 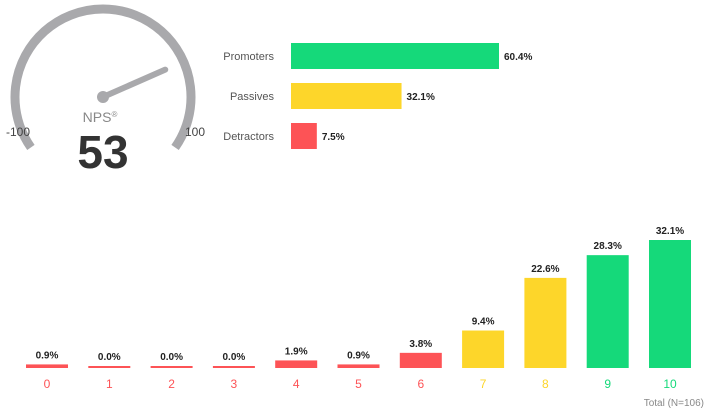 What do you see at coordinates (195, 132) in the screenshot?
I see `gauge-max-label: 100` at bounding box center [195, 132].